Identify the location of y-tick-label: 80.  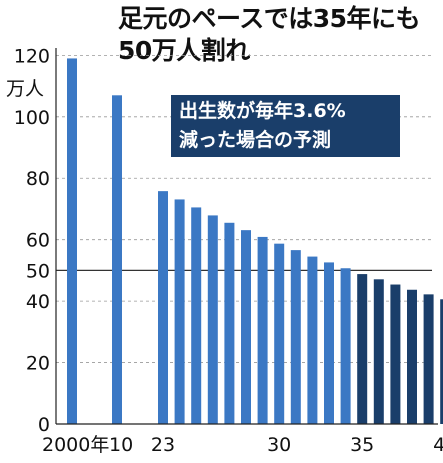
(38, 179).